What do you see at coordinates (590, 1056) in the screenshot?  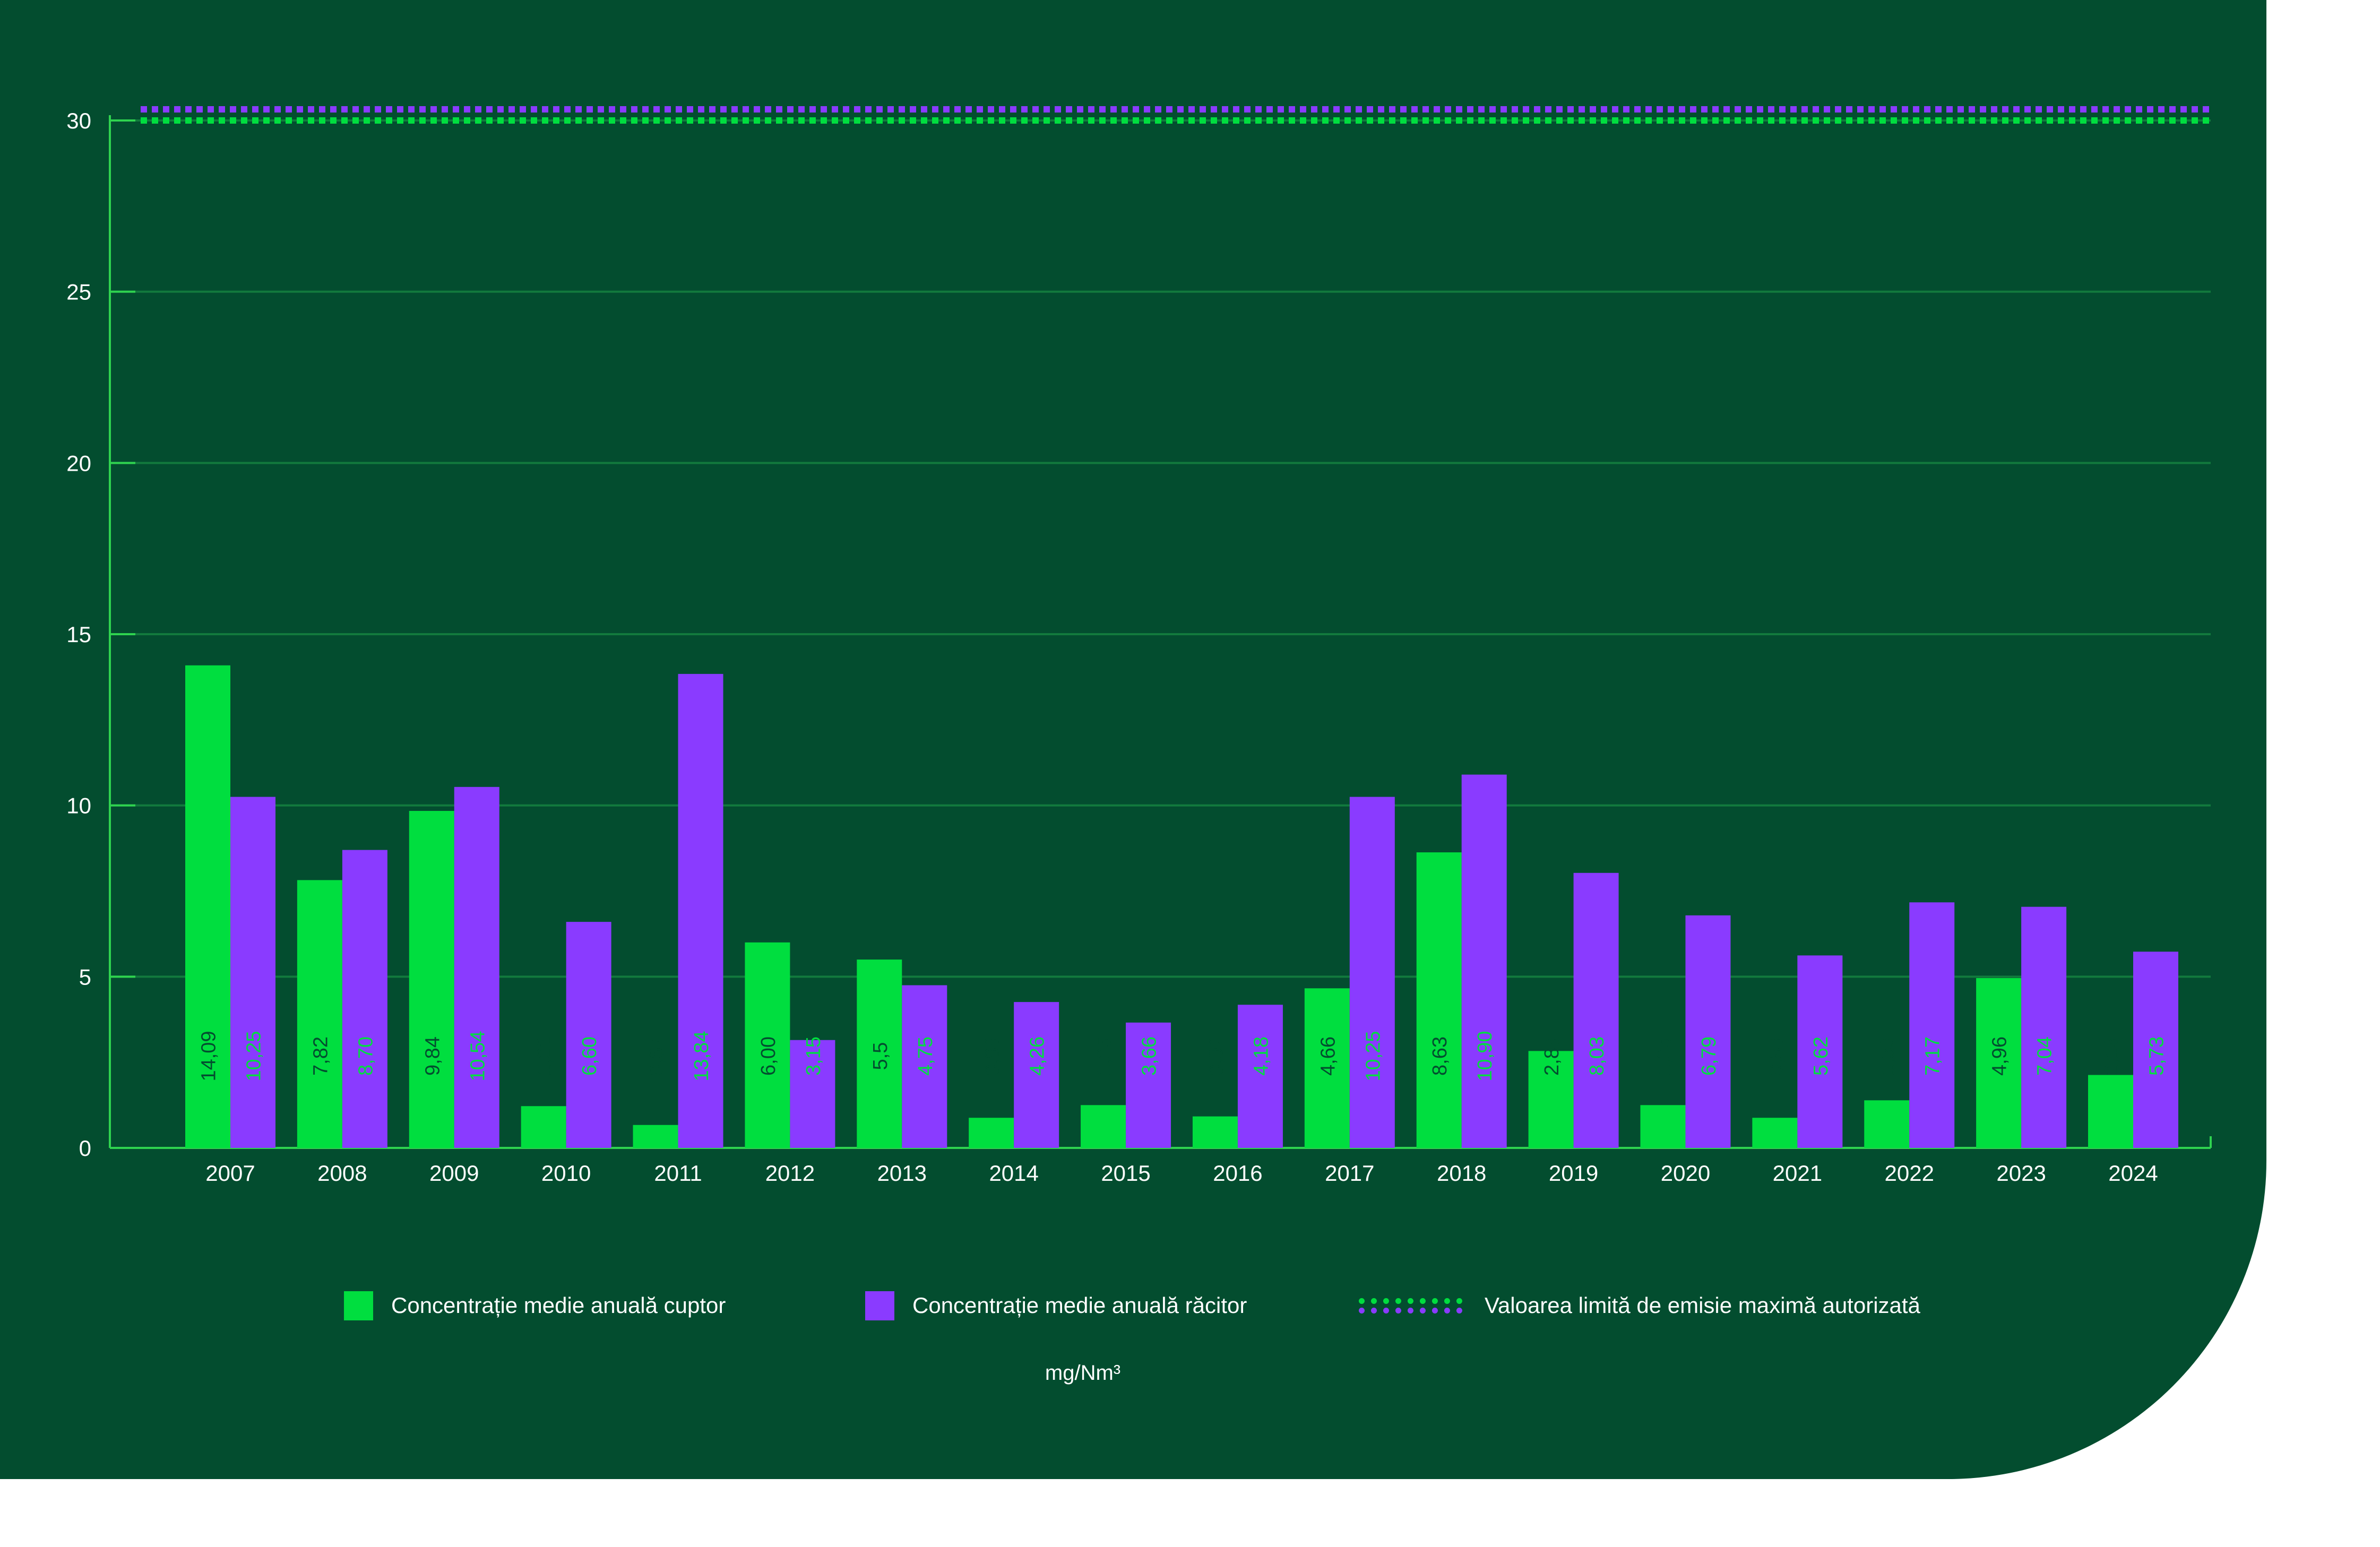 I see `data-label-racitor: 6,60` at bounding box center [590, 1056].